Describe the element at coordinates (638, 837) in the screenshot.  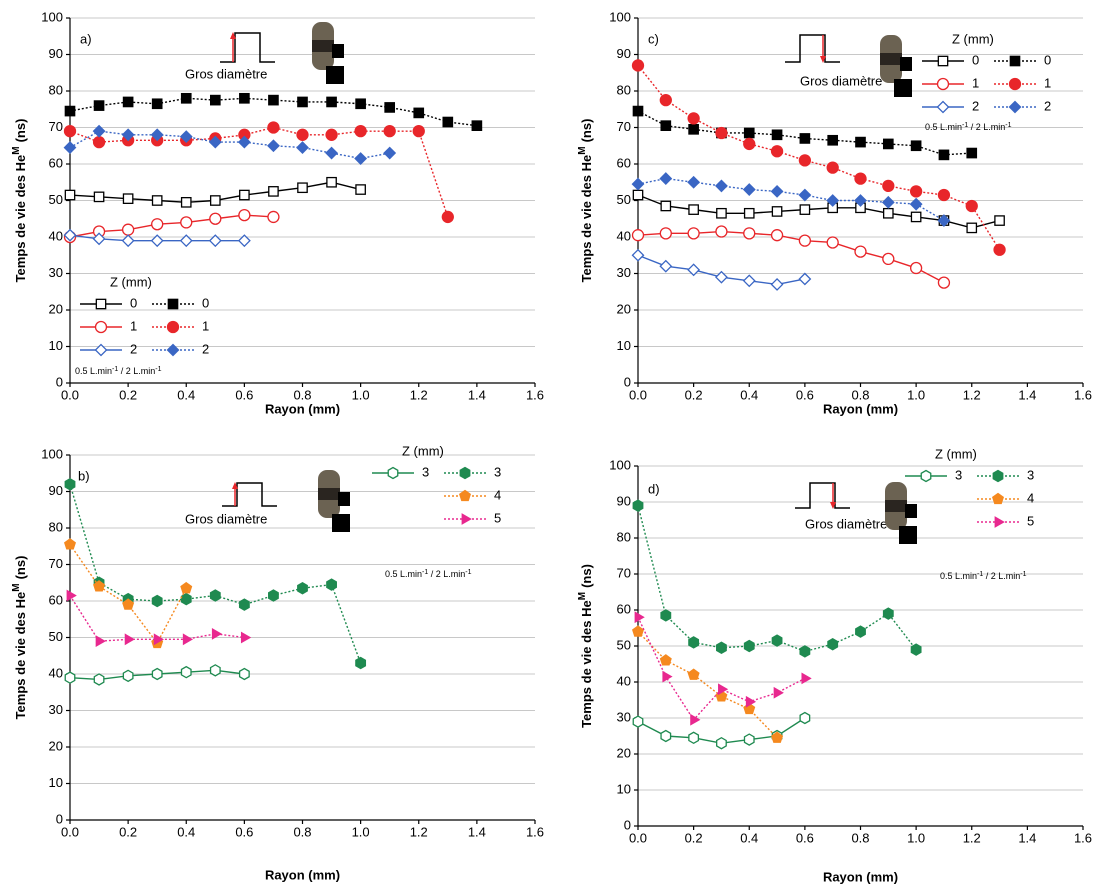
I see `x-tick-label: 0.0` at that location.